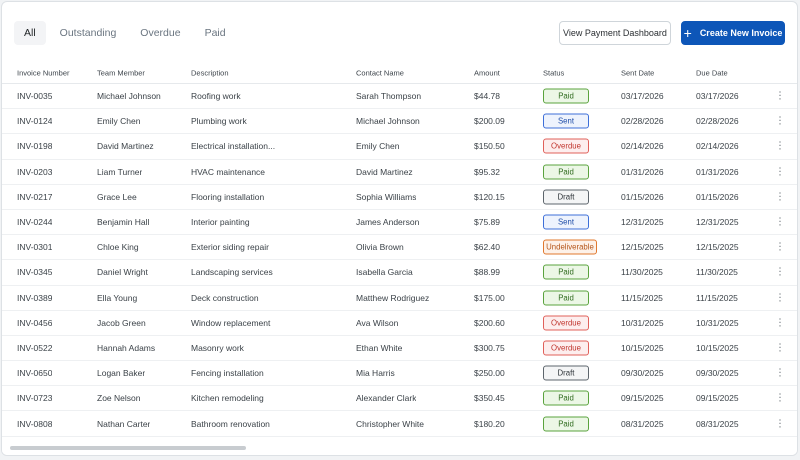  I want to click on header-invoice-number: Invoice Number, so click(43, 72).